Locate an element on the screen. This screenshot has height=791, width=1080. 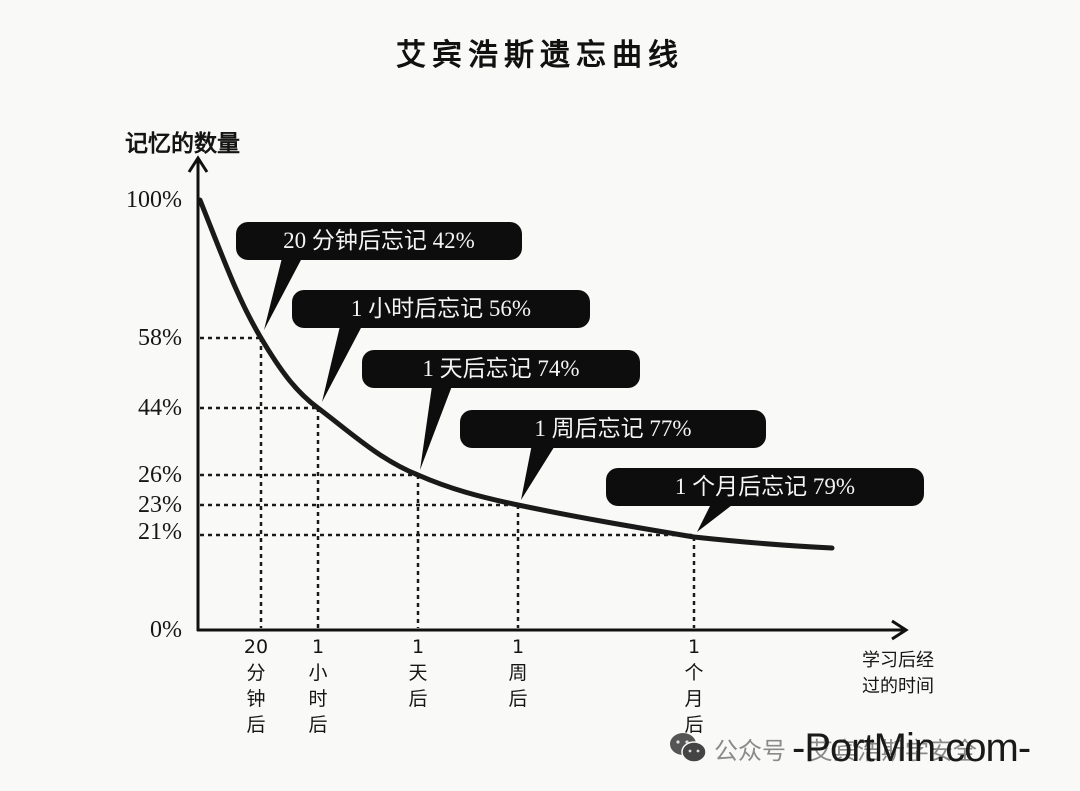
chart-title: 艾宾浩斯遗忘曲线 is located at coordinates (540, 55).